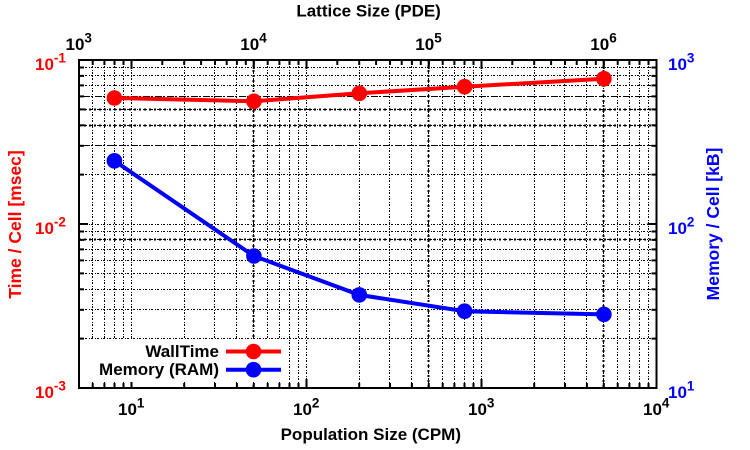 The width and height of the screenshot is (750, 450). What do you see at coordinates (371, 434) in the screenshot?
I see `svg-text: Population Size (CPM)` at bounding box center [371, 434].